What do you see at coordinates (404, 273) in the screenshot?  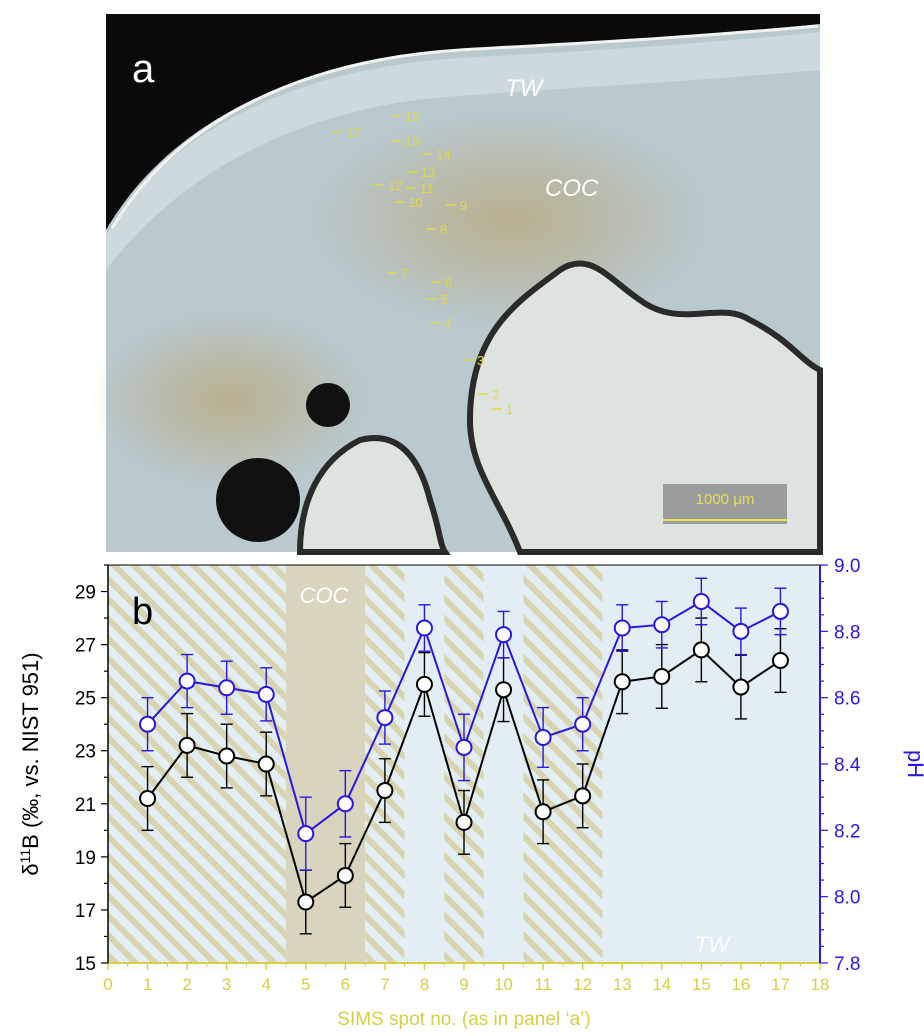 I see `spot-label-7: 7` at bounding box center [404, 273].